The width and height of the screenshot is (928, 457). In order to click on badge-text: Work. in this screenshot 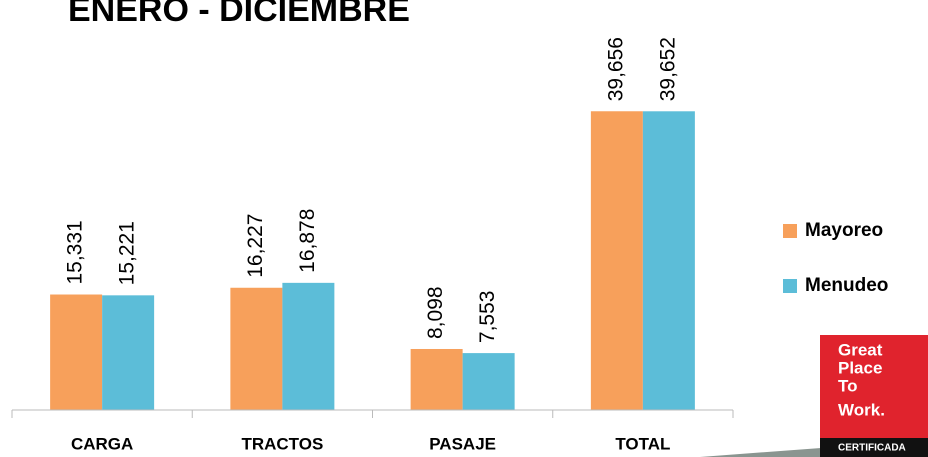, I will do `click(861, 409)`.